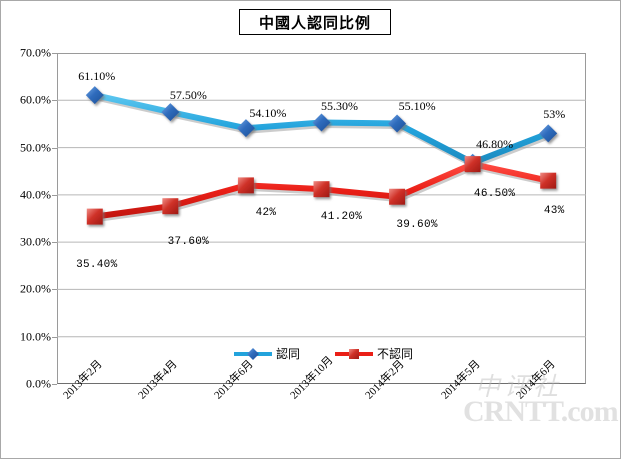  Describe the element at coordinates (354, 353) in the screenshot. I see `legend-marker-square-icon` at that location.